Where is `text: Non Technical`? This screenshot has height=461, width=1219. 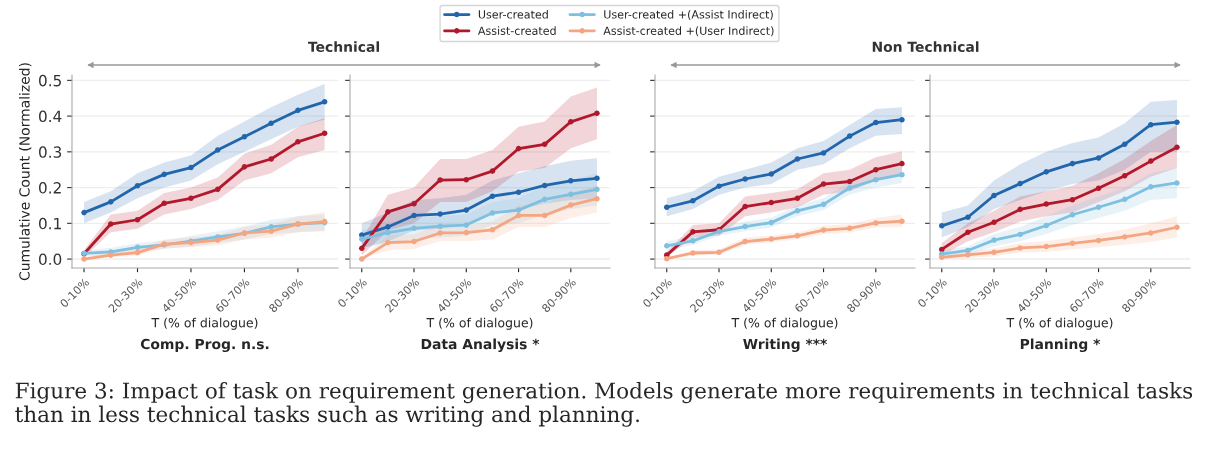
text: Non Technical is located at coordinates (925, 47).